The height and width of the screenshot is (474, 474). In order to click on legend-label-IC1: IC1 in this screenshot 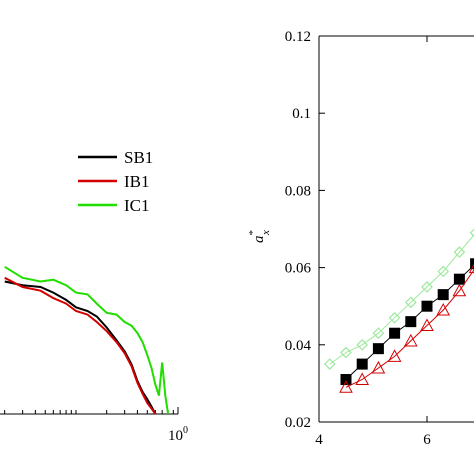, I will do `click(137, 205)`.